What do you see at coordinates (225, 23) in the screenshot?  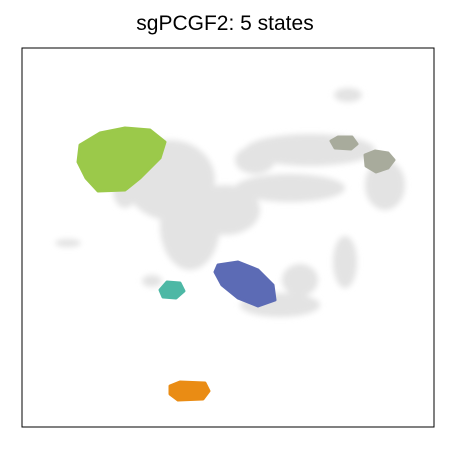 I see `chart-title: sgPCGF2: 5 states` at bounding box center [225, 23].